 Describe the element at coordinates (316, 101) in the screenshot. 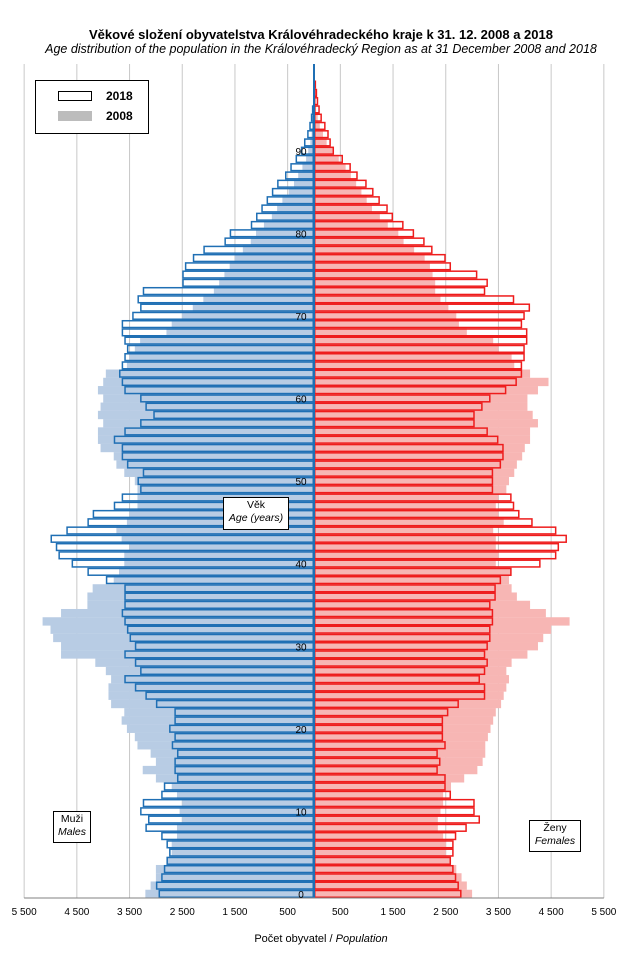

I see `female-bar-2018` at that location.